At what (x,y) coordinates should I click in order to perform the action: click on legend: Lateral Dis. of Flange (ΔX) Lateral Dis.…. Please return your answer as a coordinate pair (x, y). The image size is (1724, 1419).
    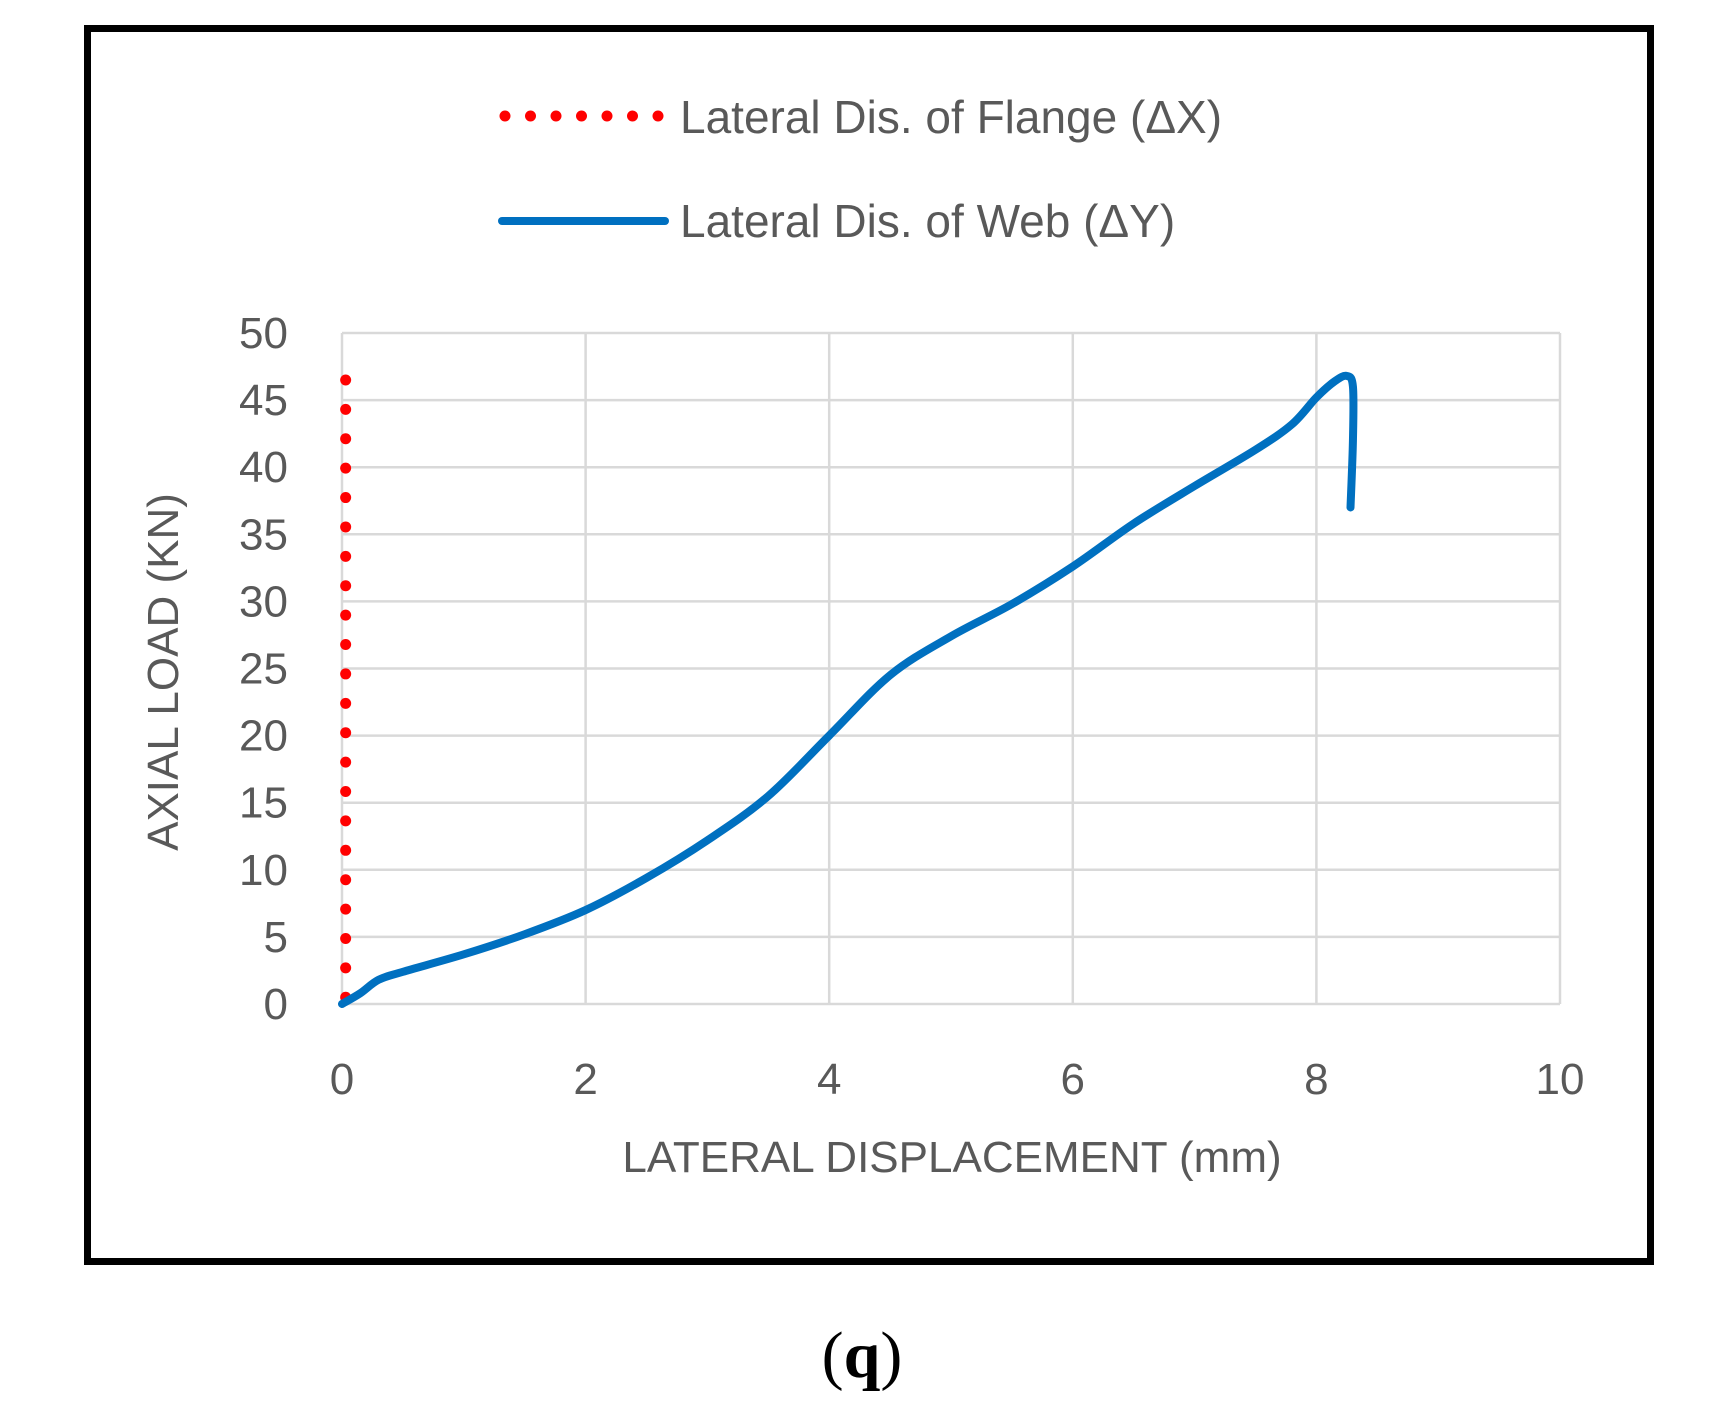
    Looking at the image, I should click on (860, 169).